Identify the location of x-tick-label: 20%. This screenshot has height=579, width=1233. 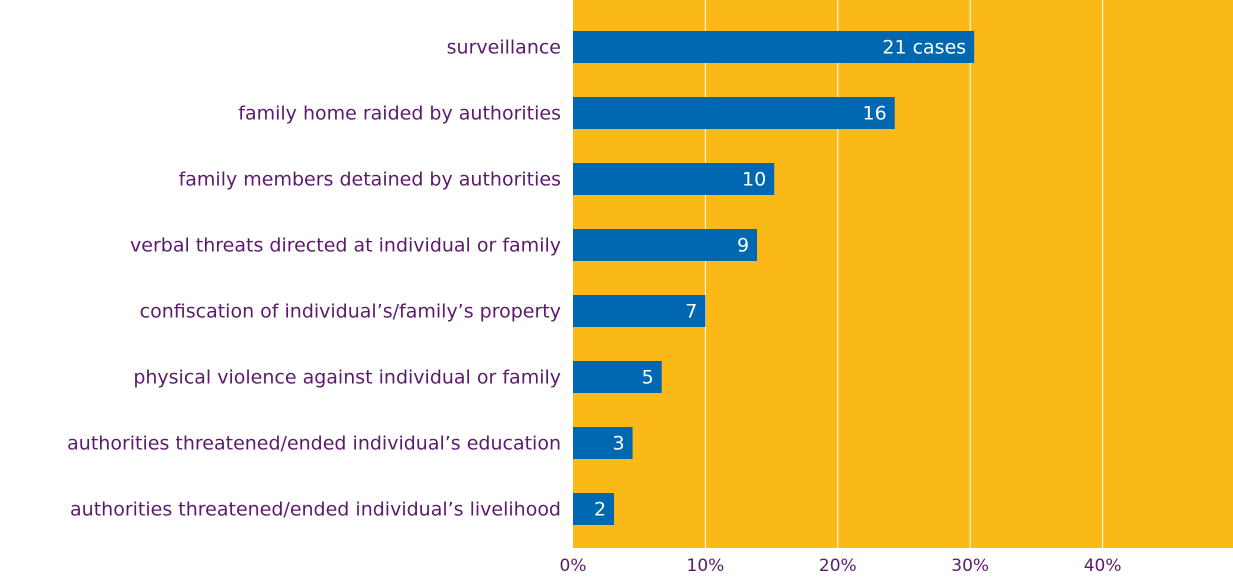
(838, 566).